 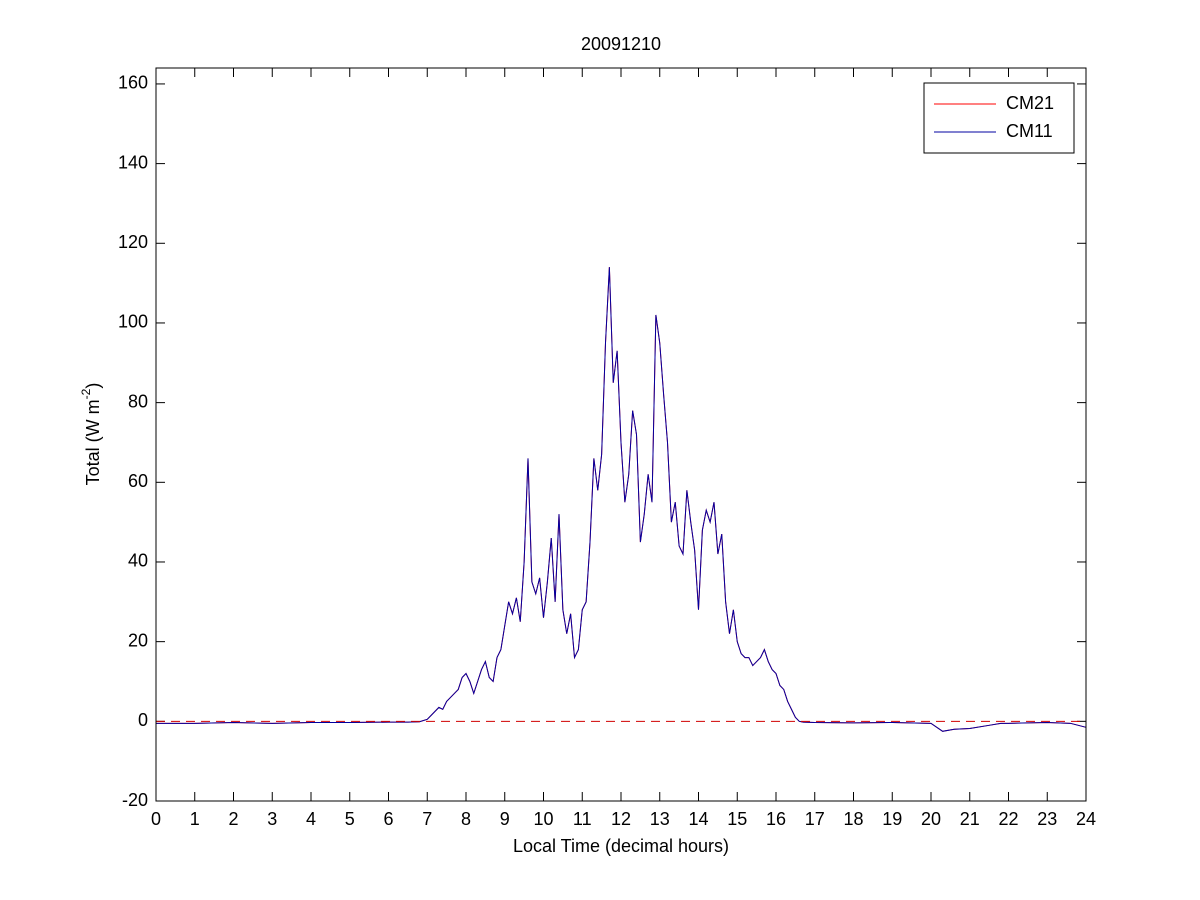 I want to click on x-tick-label: 9, so click(x=505, y=819).